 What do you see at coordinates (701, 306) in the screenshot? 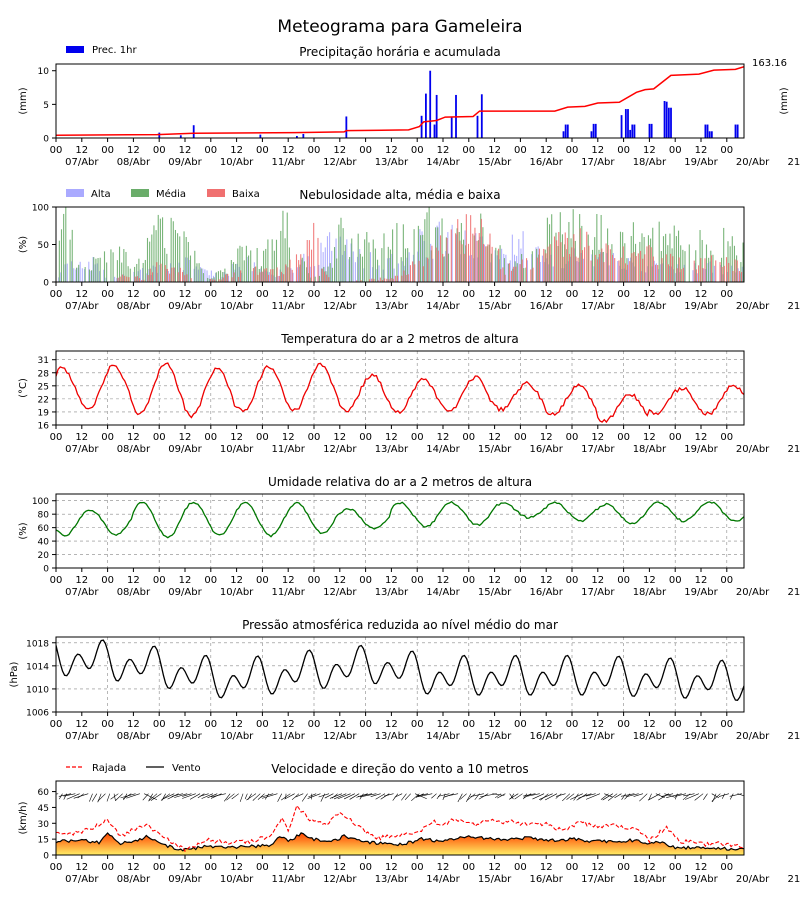
I see `x-date-label: 19/Abr` at bounding box center [701, 306].